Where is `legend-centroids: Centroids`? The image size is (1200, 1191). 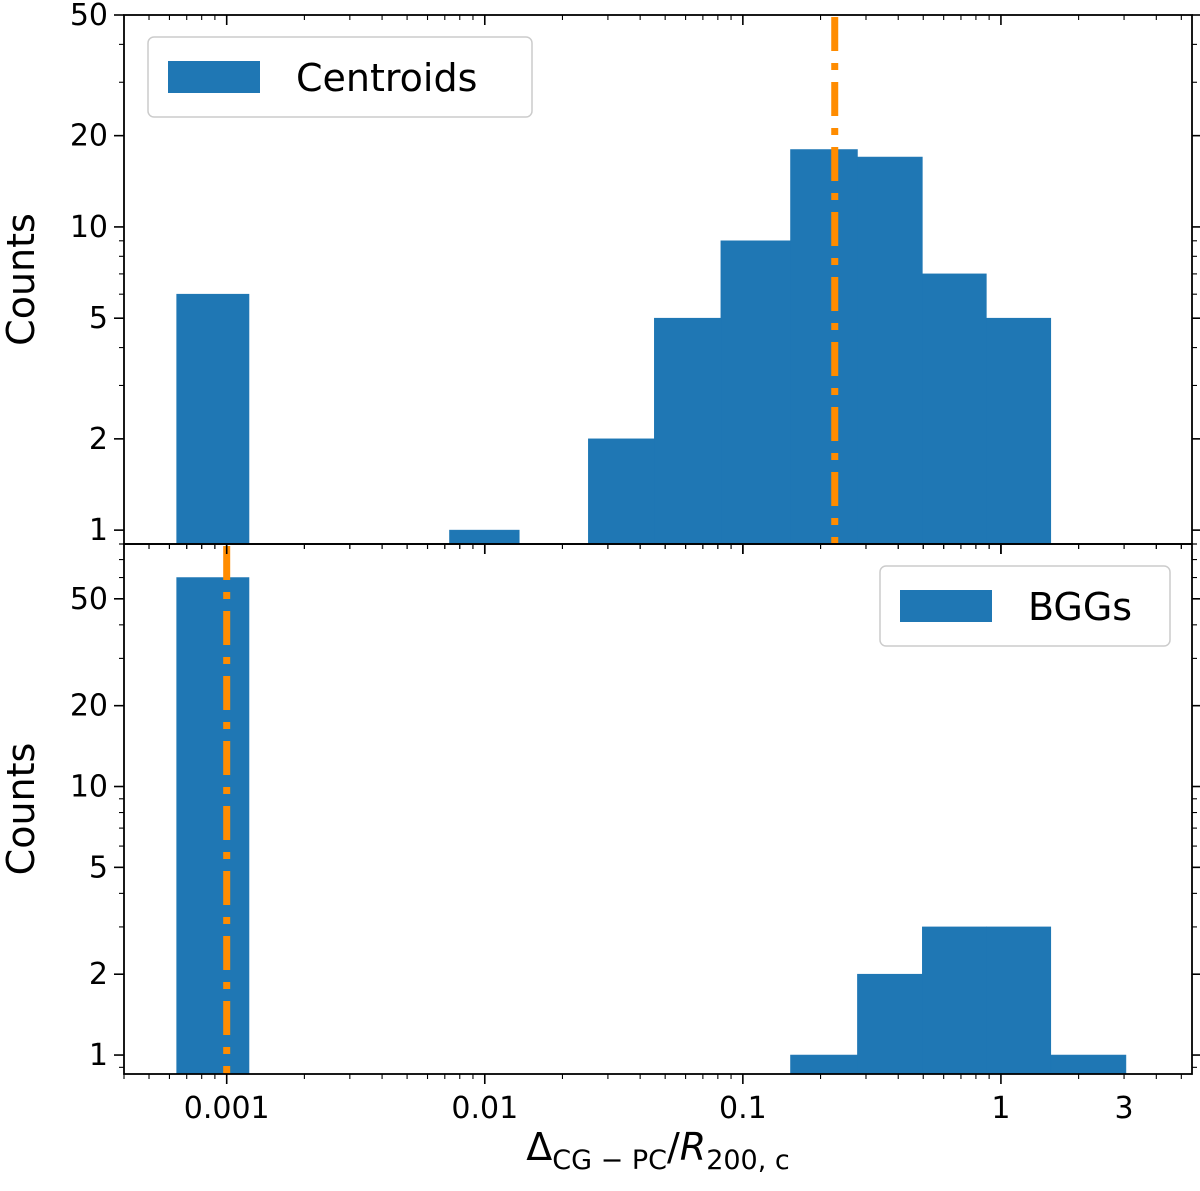
legend-centroids: Centroids is located at coordinates (340, 77).